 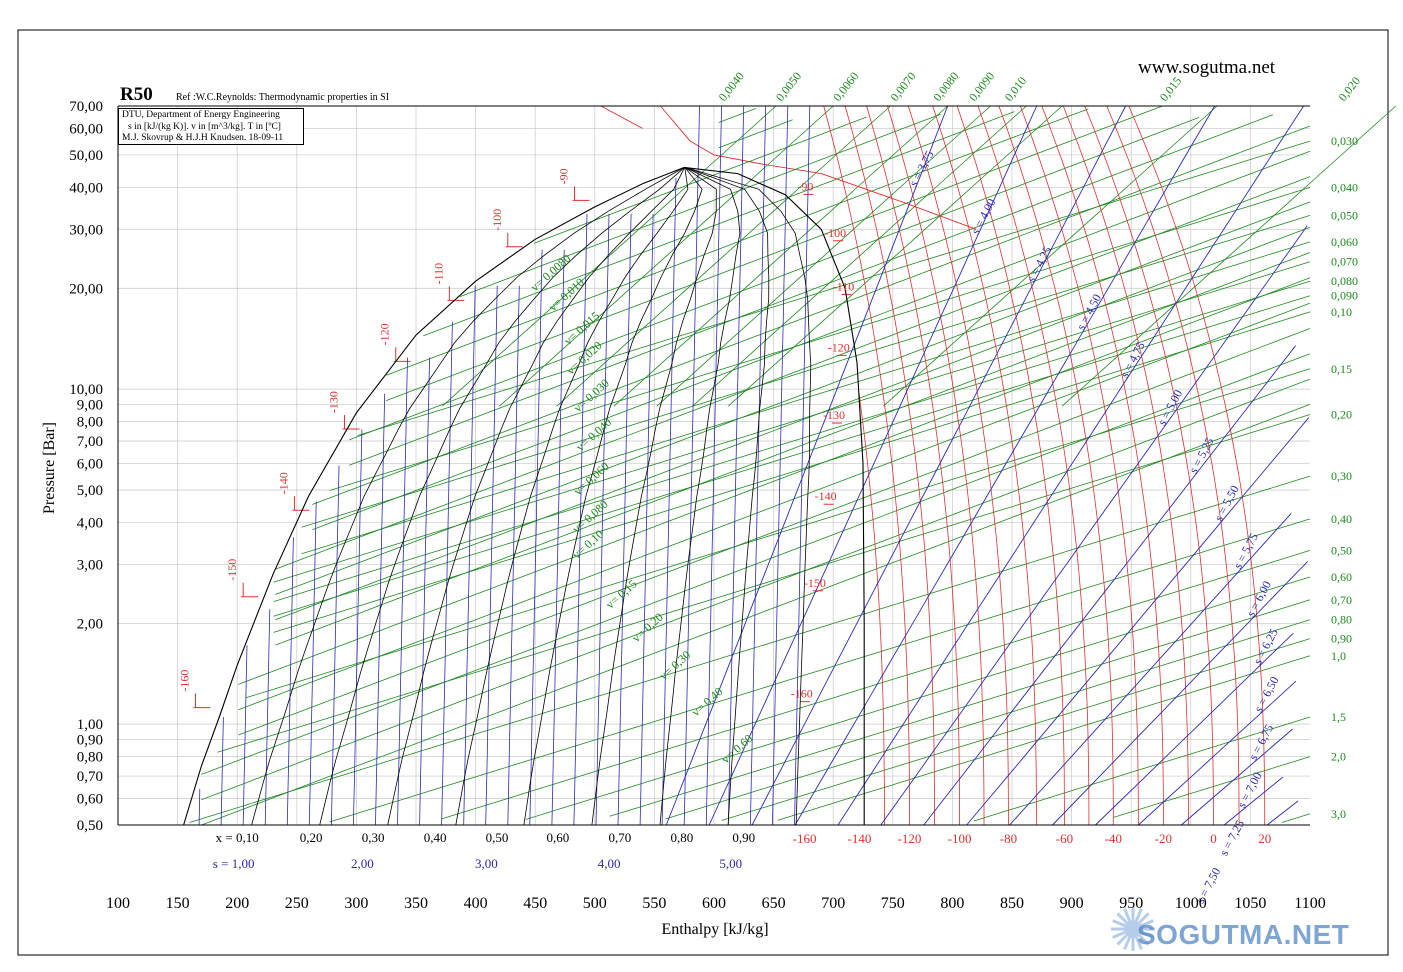 I want to click on watermark-text: SOGUTMA.NET, so click(x=1243, y=934).